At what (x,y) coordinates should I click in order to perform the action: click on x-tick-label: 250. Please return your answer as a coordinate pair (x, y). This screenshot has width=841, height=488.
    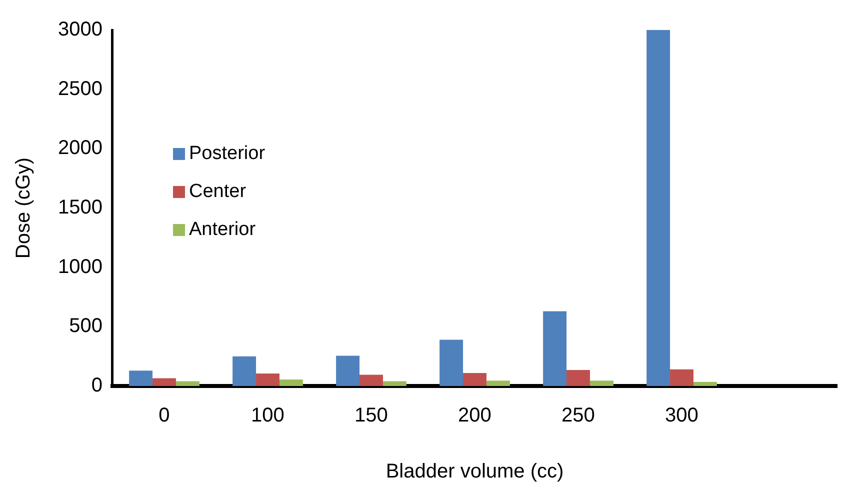
    Looking at the image, I should click on (578, 415).